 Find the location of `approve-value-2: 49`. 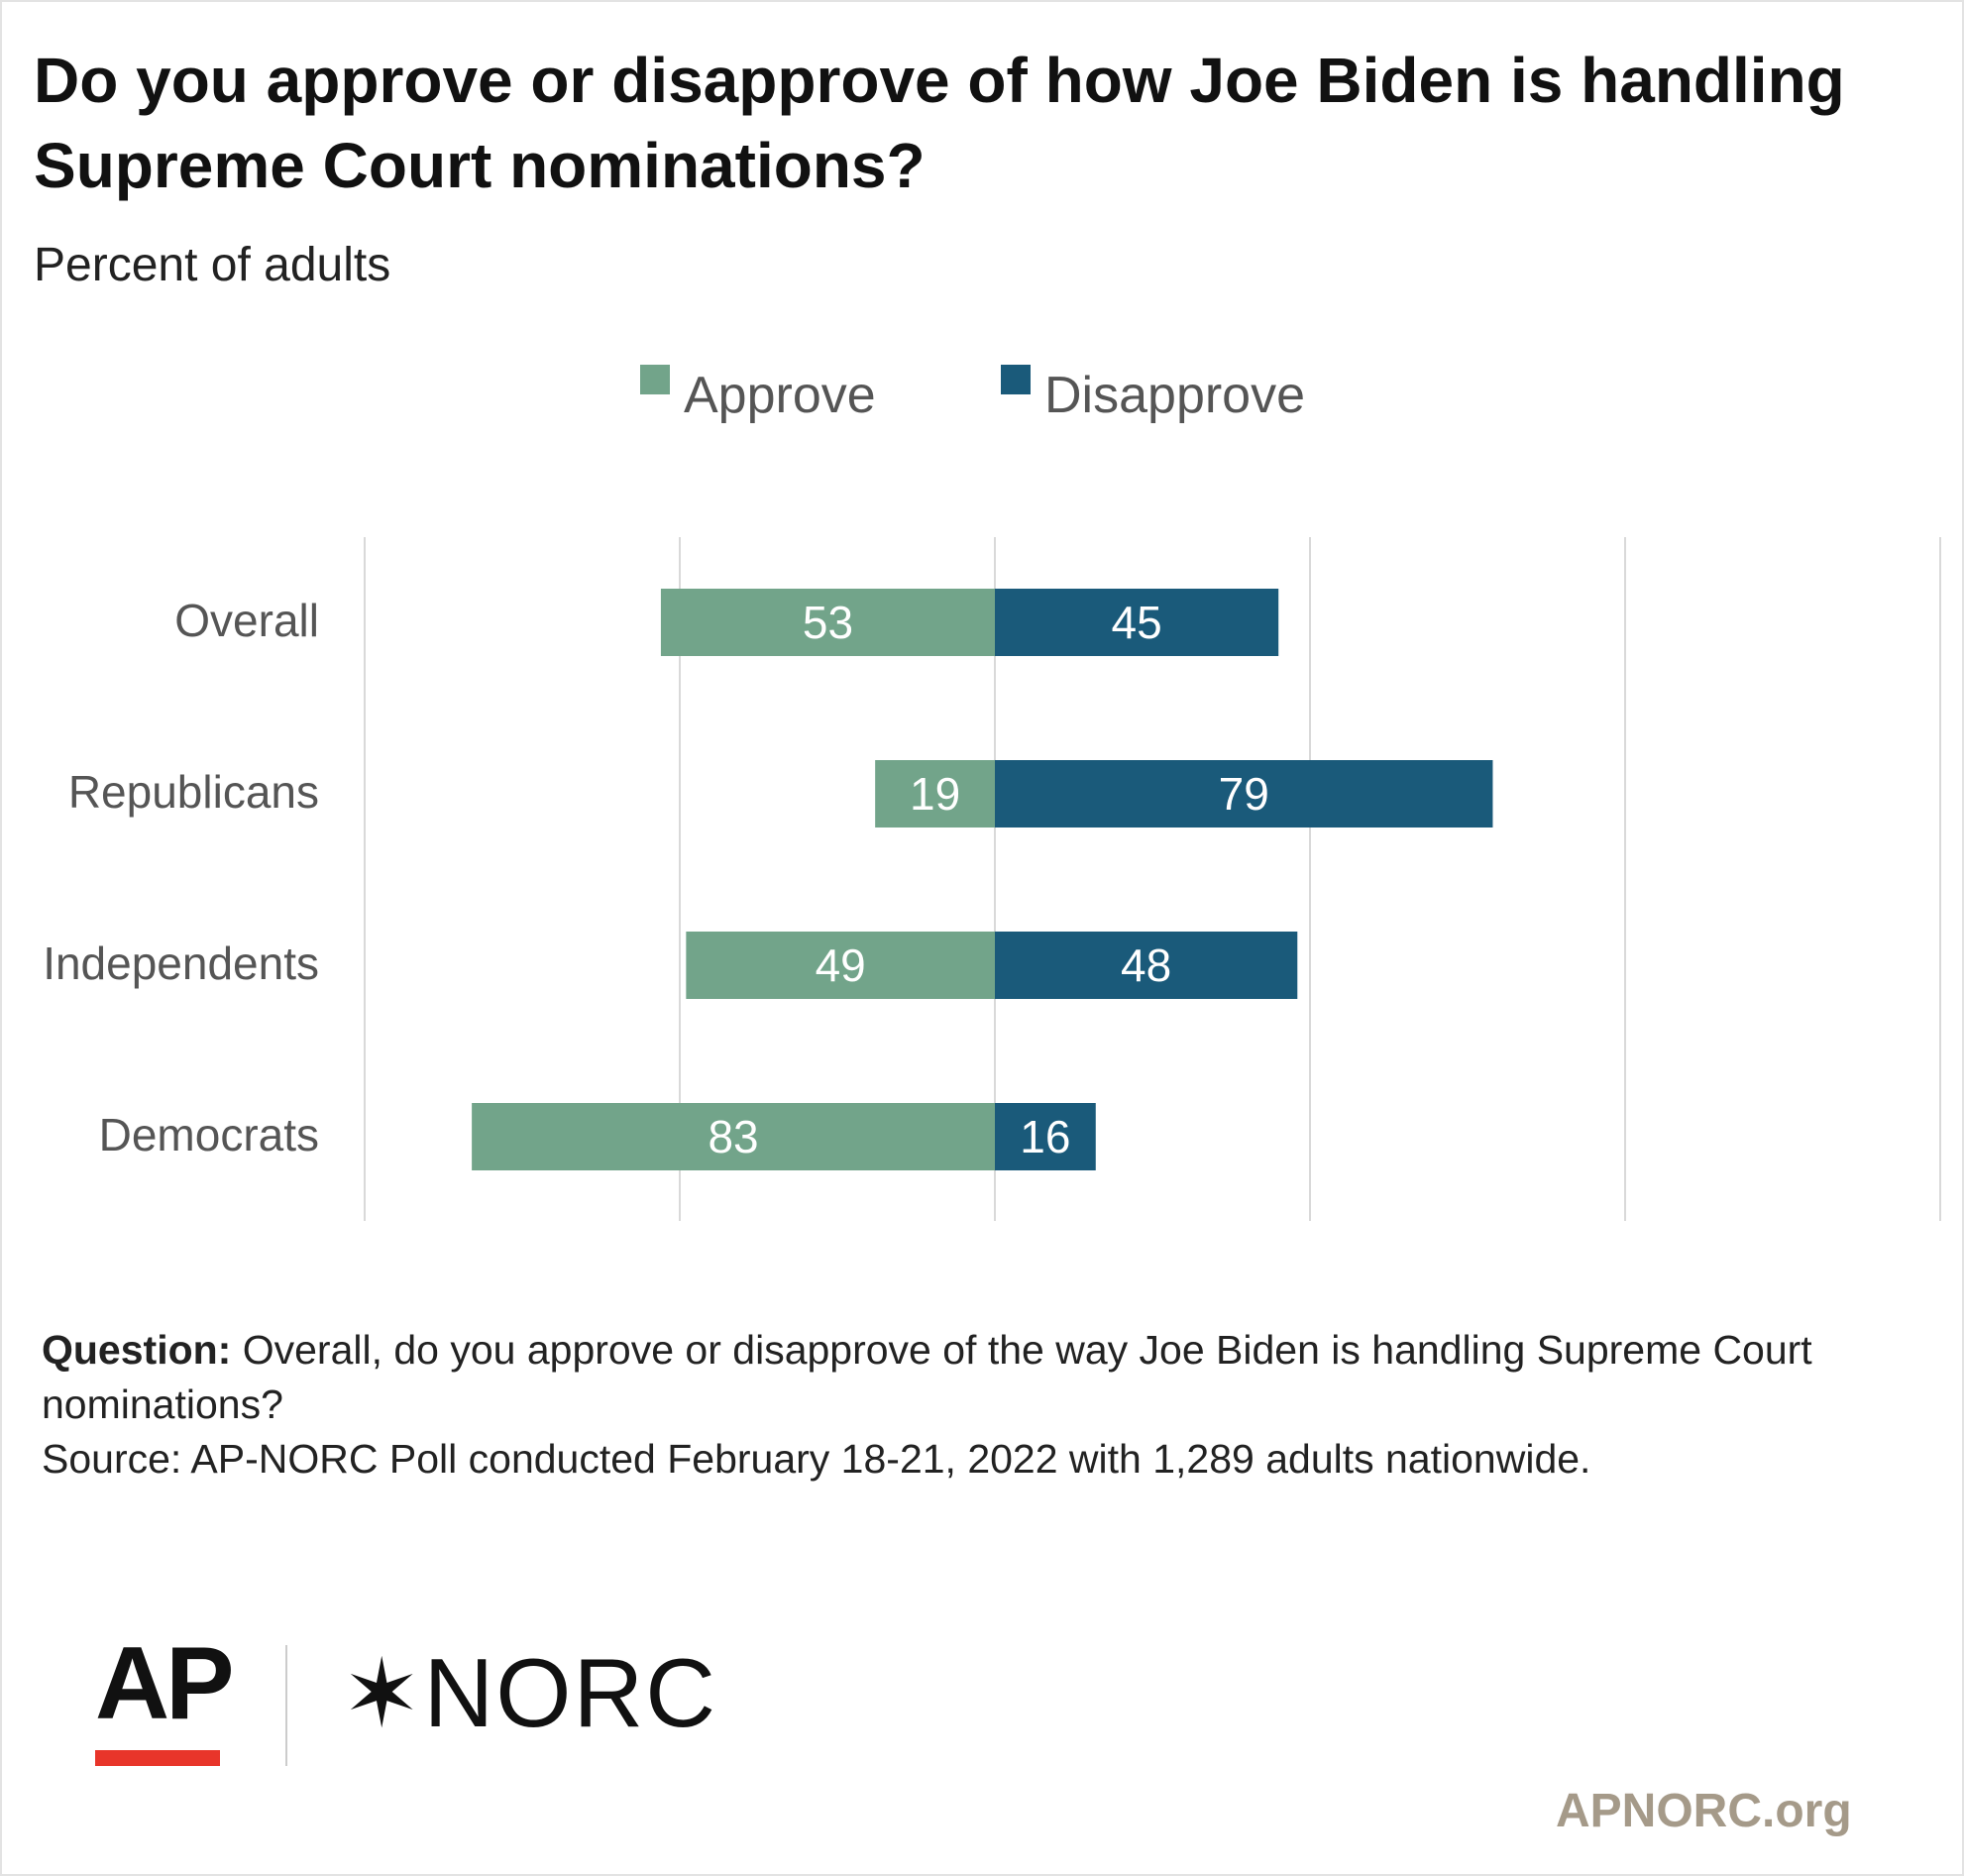

approve-value-2: 49 is located at coordinates (841, 965).